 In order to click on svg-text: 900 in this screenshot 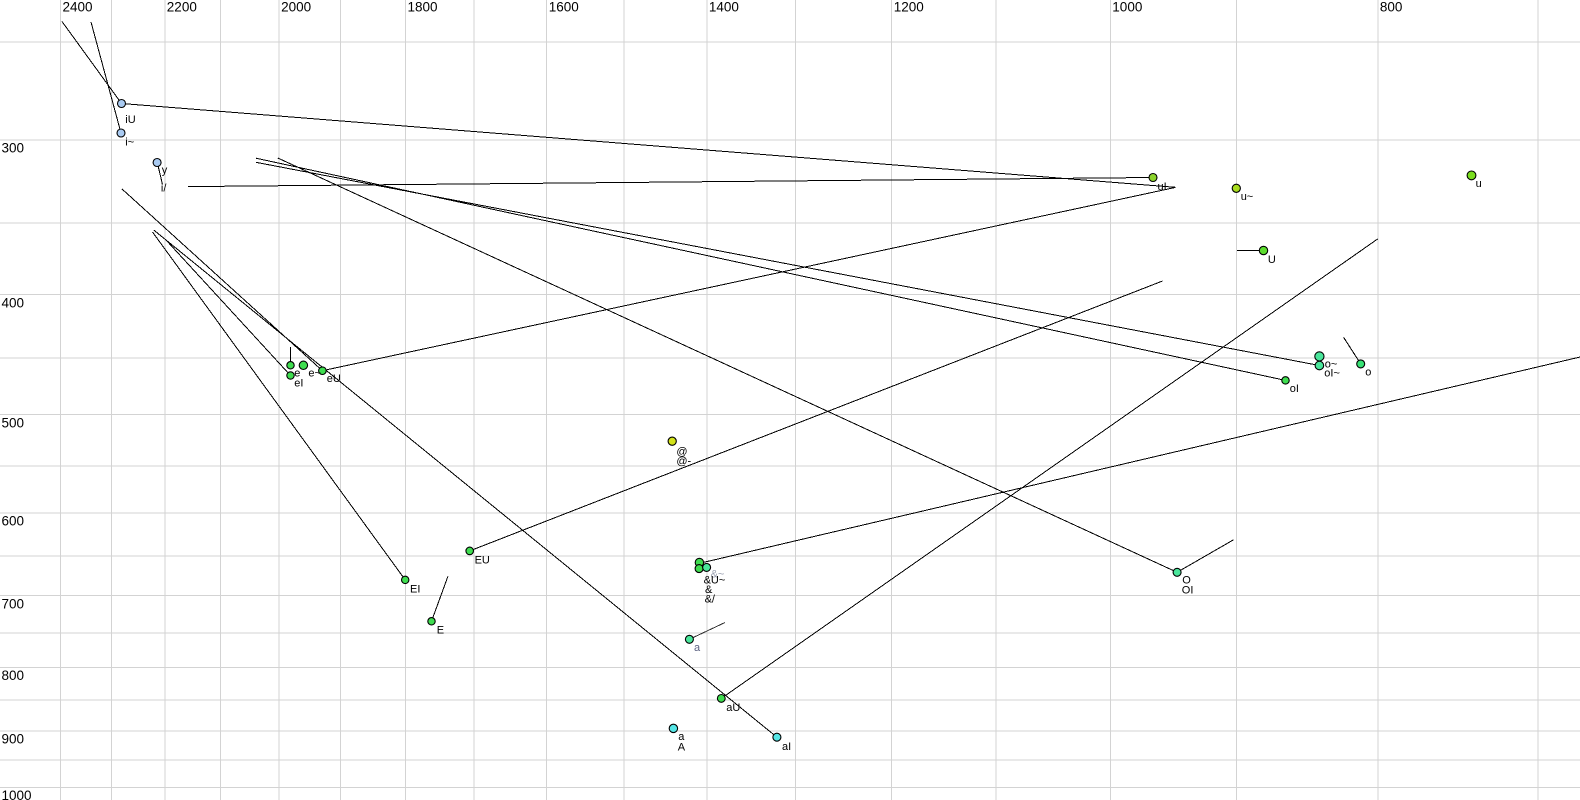, I will do `click(13, 738)`.